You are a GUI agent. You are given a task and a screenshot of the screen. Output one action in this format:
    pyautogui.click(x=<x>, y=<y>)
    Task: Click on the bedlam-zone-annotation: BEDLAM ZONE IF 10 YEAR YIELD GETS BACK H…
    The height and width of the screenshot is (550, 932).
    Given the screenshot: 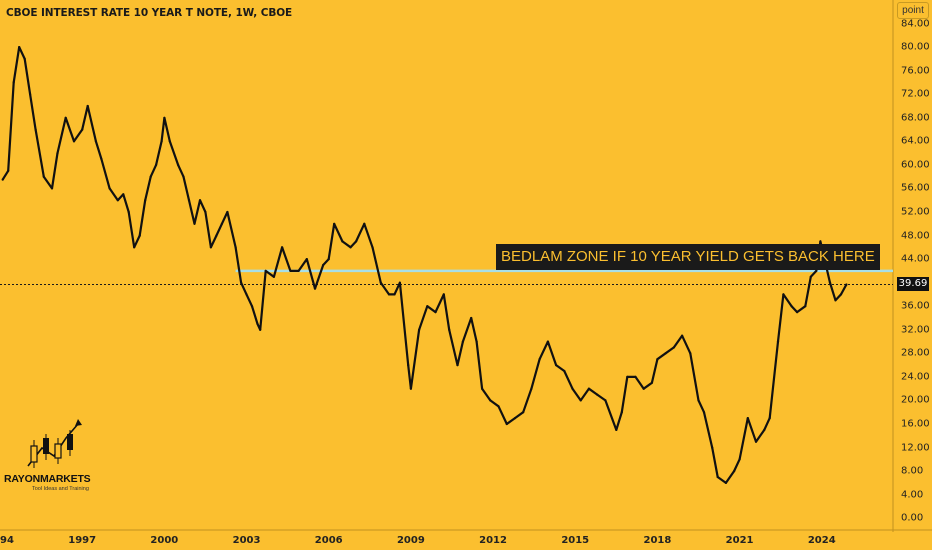 What is the action you would take?
    pyautogui.click(x=688, y=257)
    